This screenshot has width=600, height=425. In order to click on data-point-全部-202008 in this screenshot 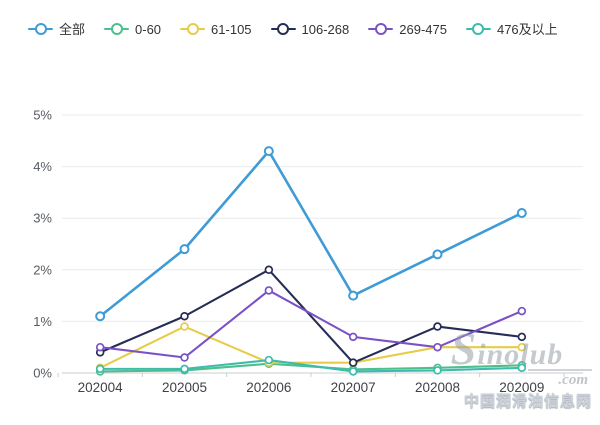, I will do `click(437, 254)`.